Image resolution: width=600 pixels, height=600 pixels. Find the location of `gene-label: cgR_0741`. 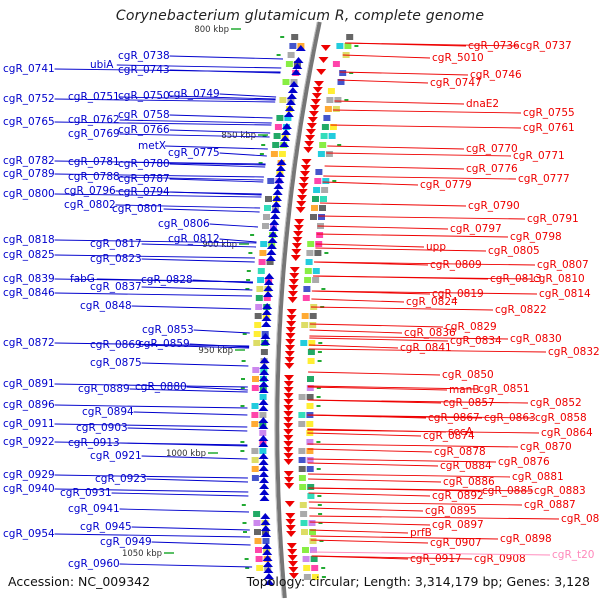

gene-label: cgR_0741 is located at coordinates (29, 69).